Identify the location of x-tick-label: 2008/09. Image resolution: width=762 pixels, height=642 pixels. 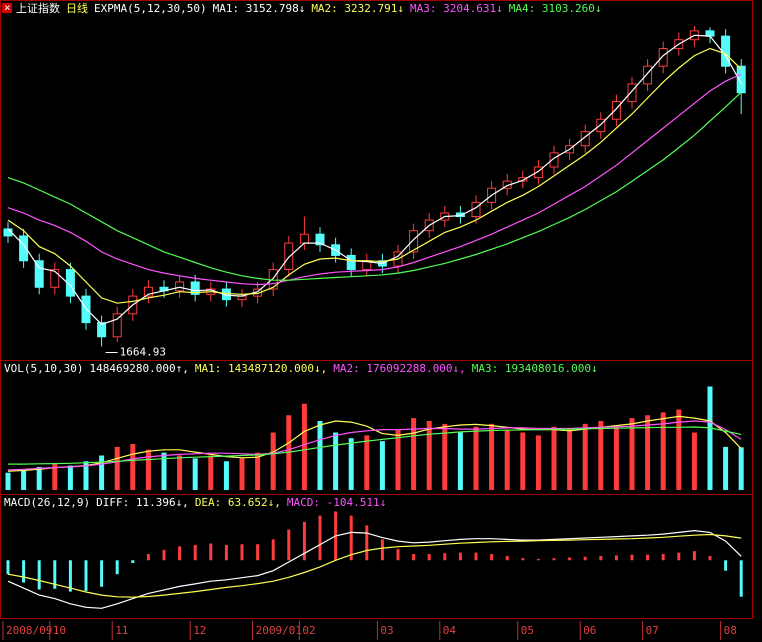
(29, 630).